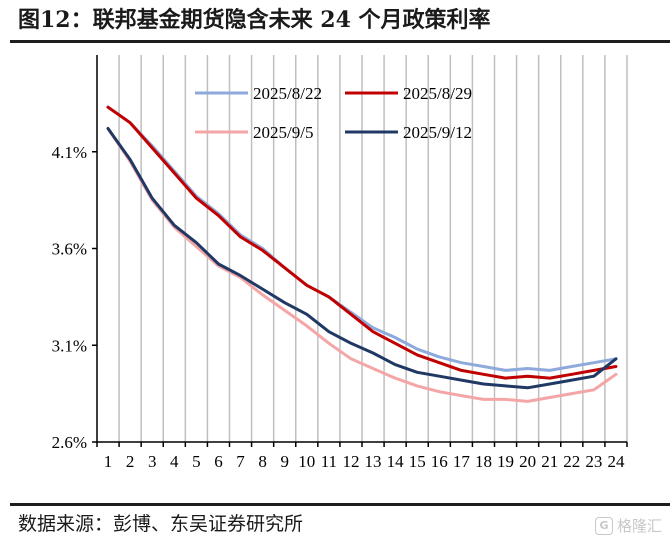 The image size is (670, 541). What do you see at coordinates (262, 461) in the screenshot?
I see `x-tick-label: 8` at bounding box center [262, 461].